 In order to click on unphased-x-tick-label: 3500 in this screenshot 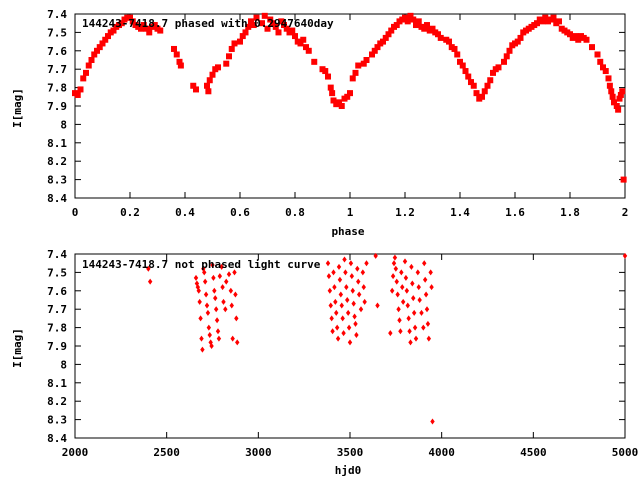, I will do `click(350, 452)`.